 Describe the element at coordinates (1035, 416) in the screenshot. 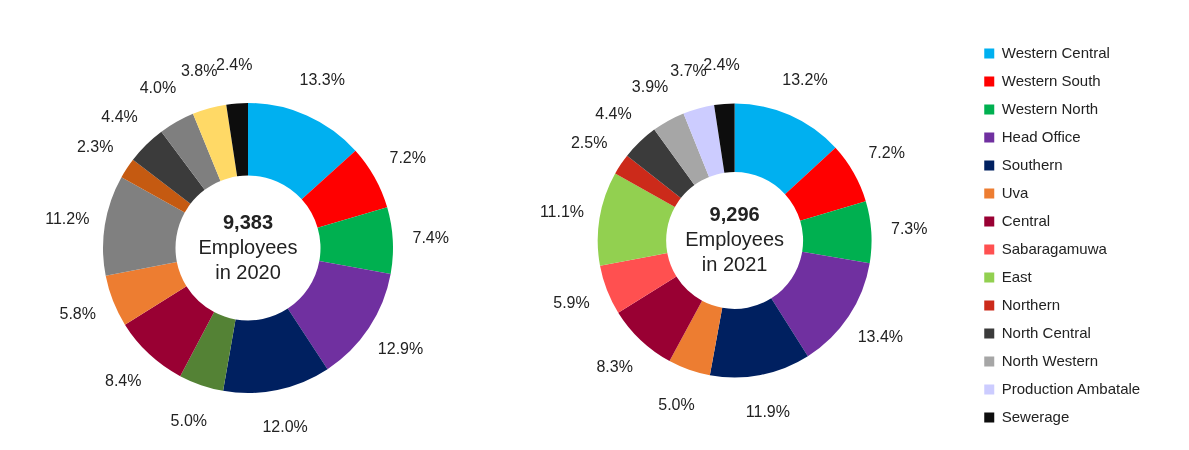

I see `legend-label: Sewerage` at that location.